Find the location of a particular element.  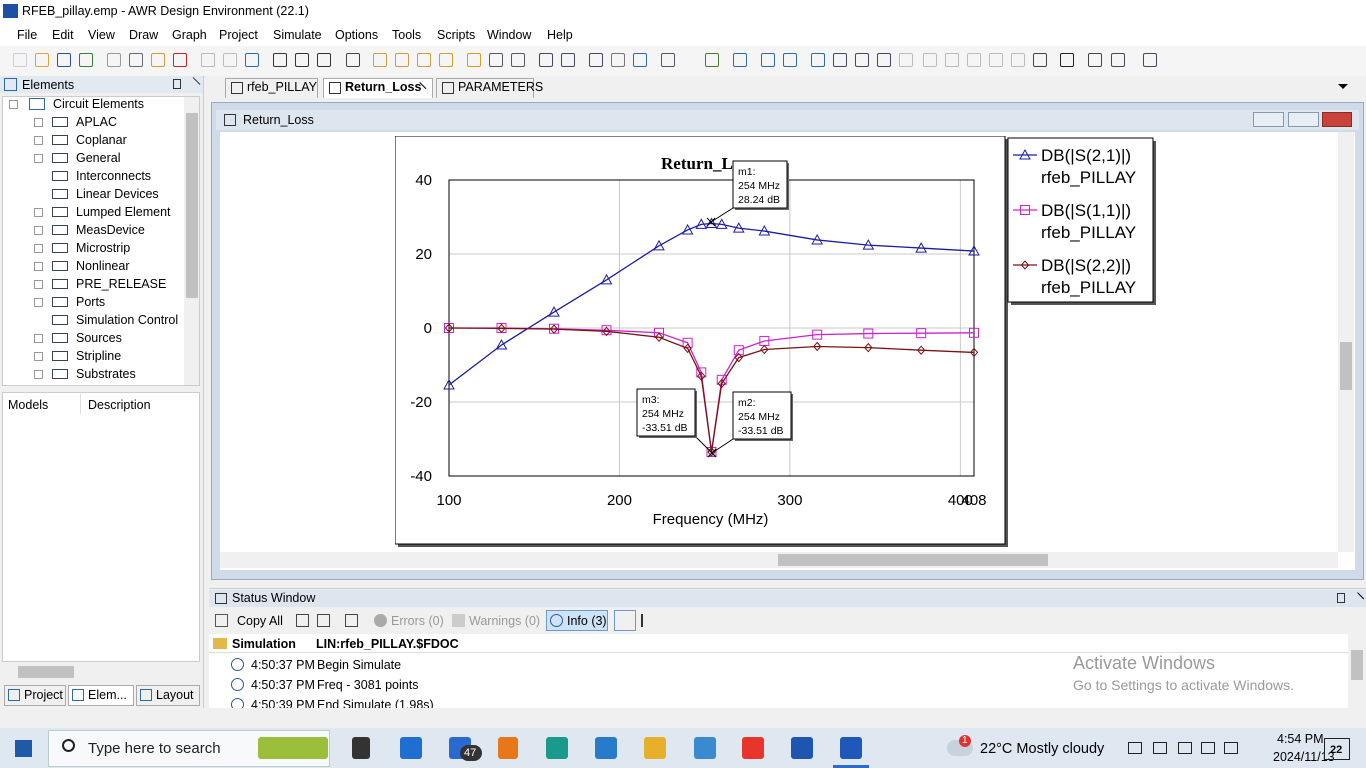

sort-toggle is located at coordinates (625, 620).